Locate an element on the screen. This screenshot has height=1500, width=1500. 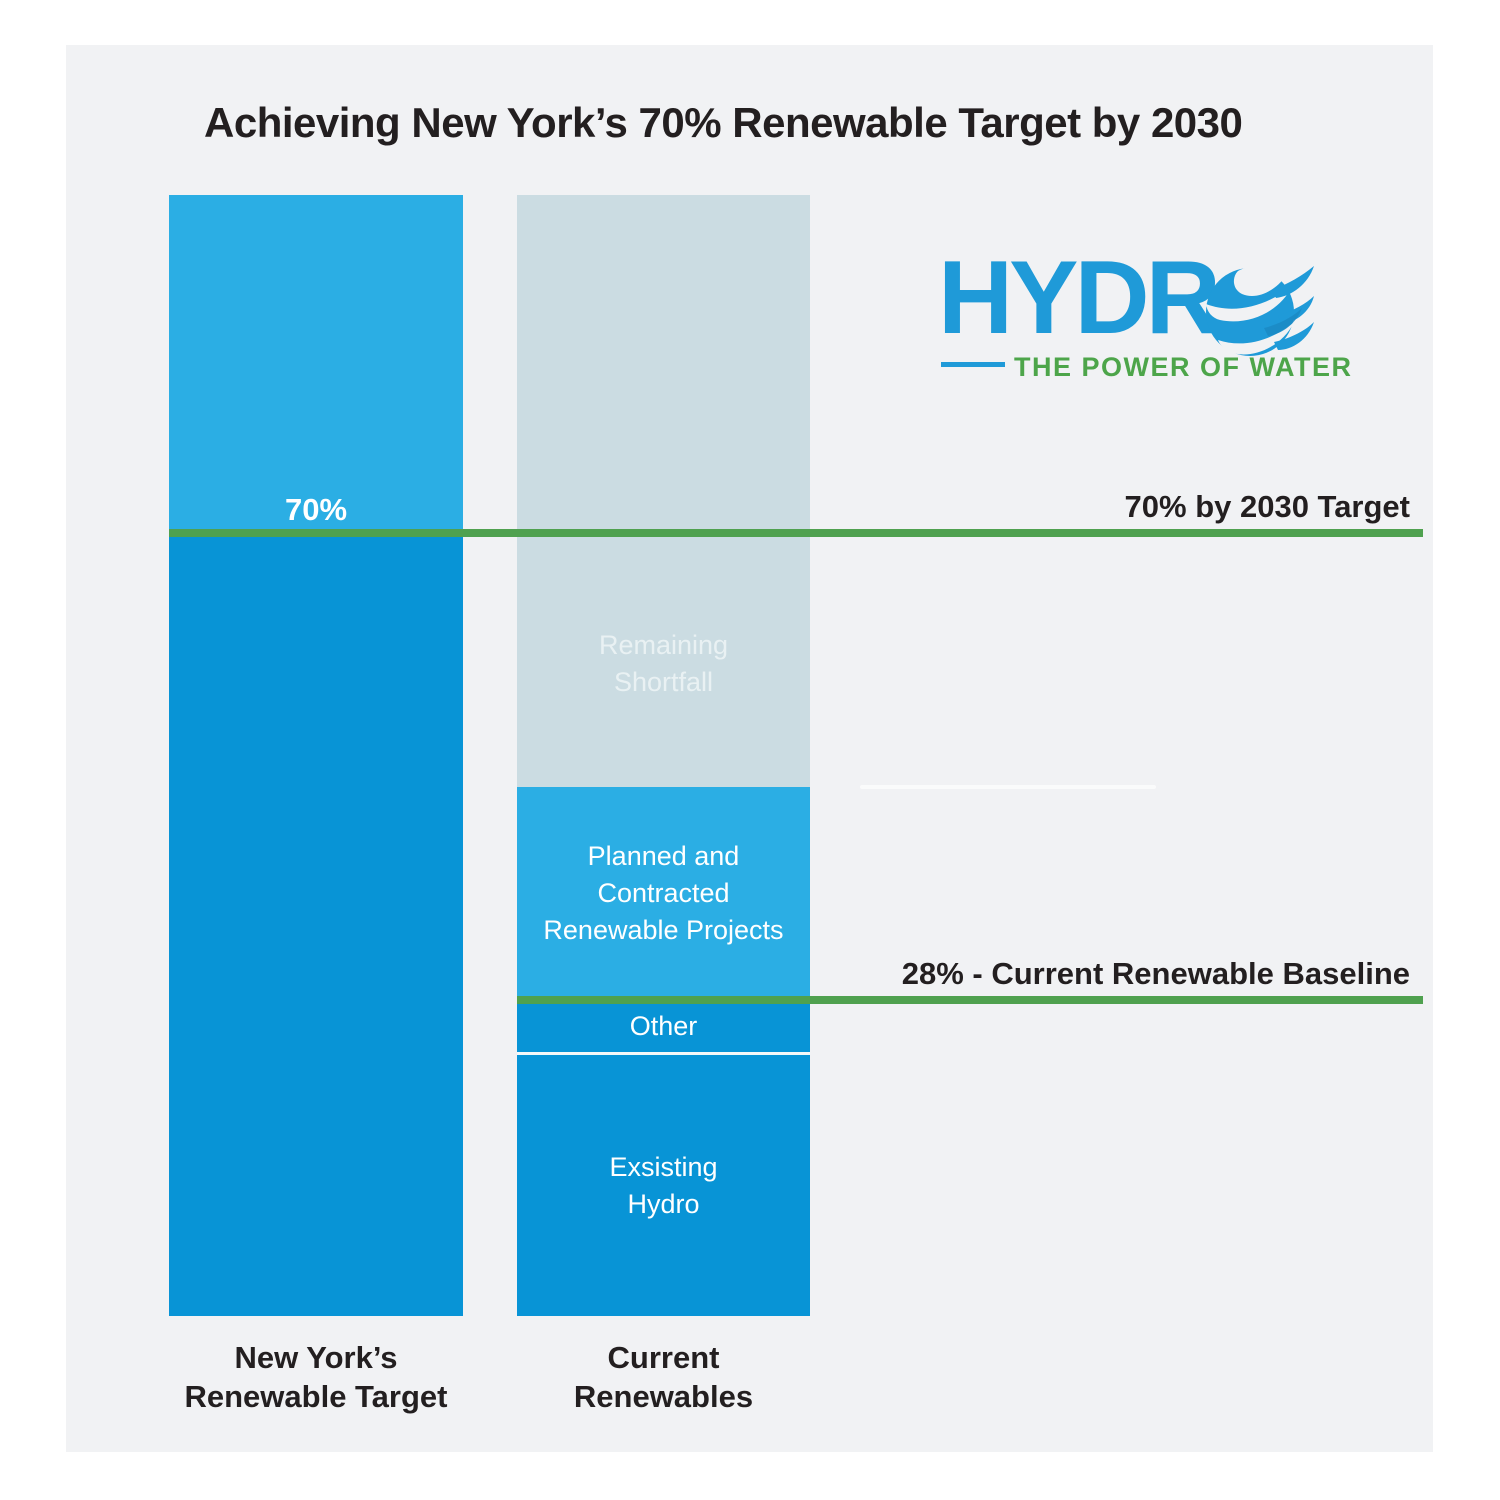
axis-label-target-line2: Renewable Target is located at coordinates (316, 1396).